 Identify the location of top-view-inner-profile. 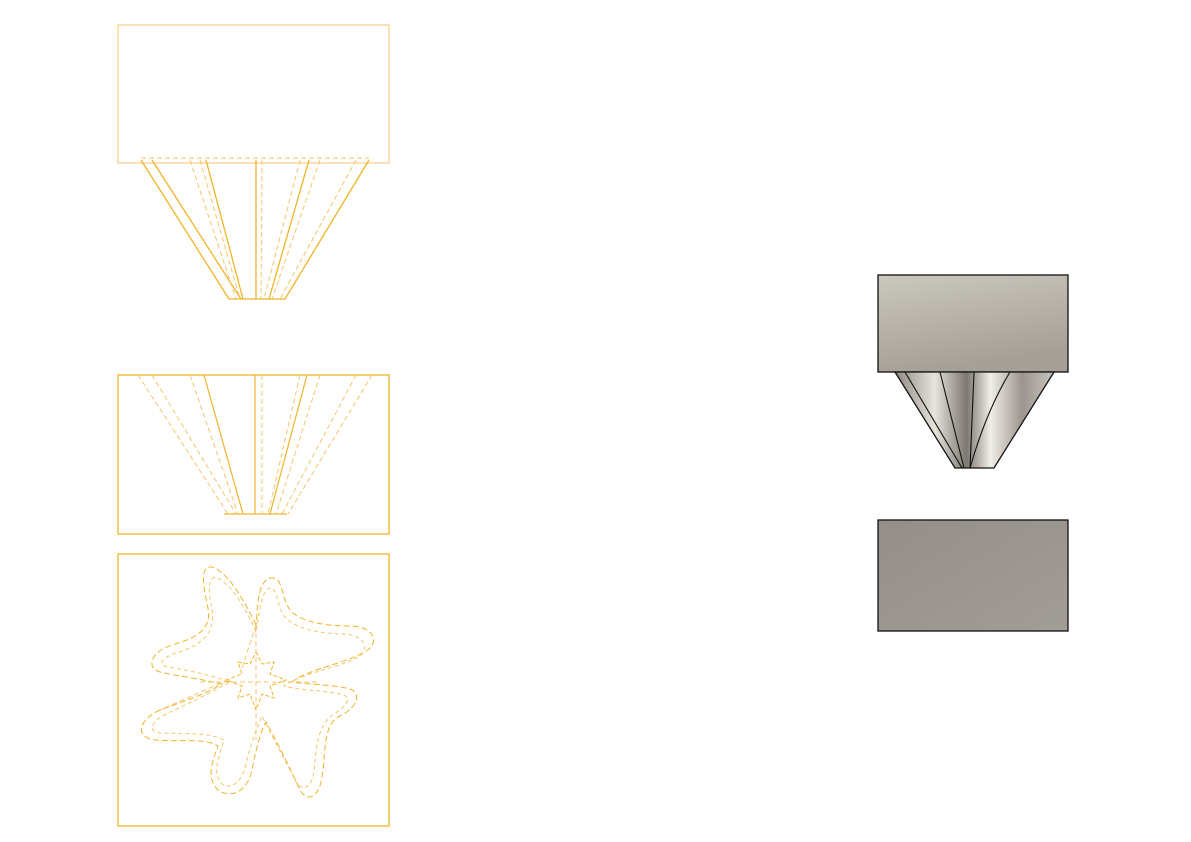
(258, 682).